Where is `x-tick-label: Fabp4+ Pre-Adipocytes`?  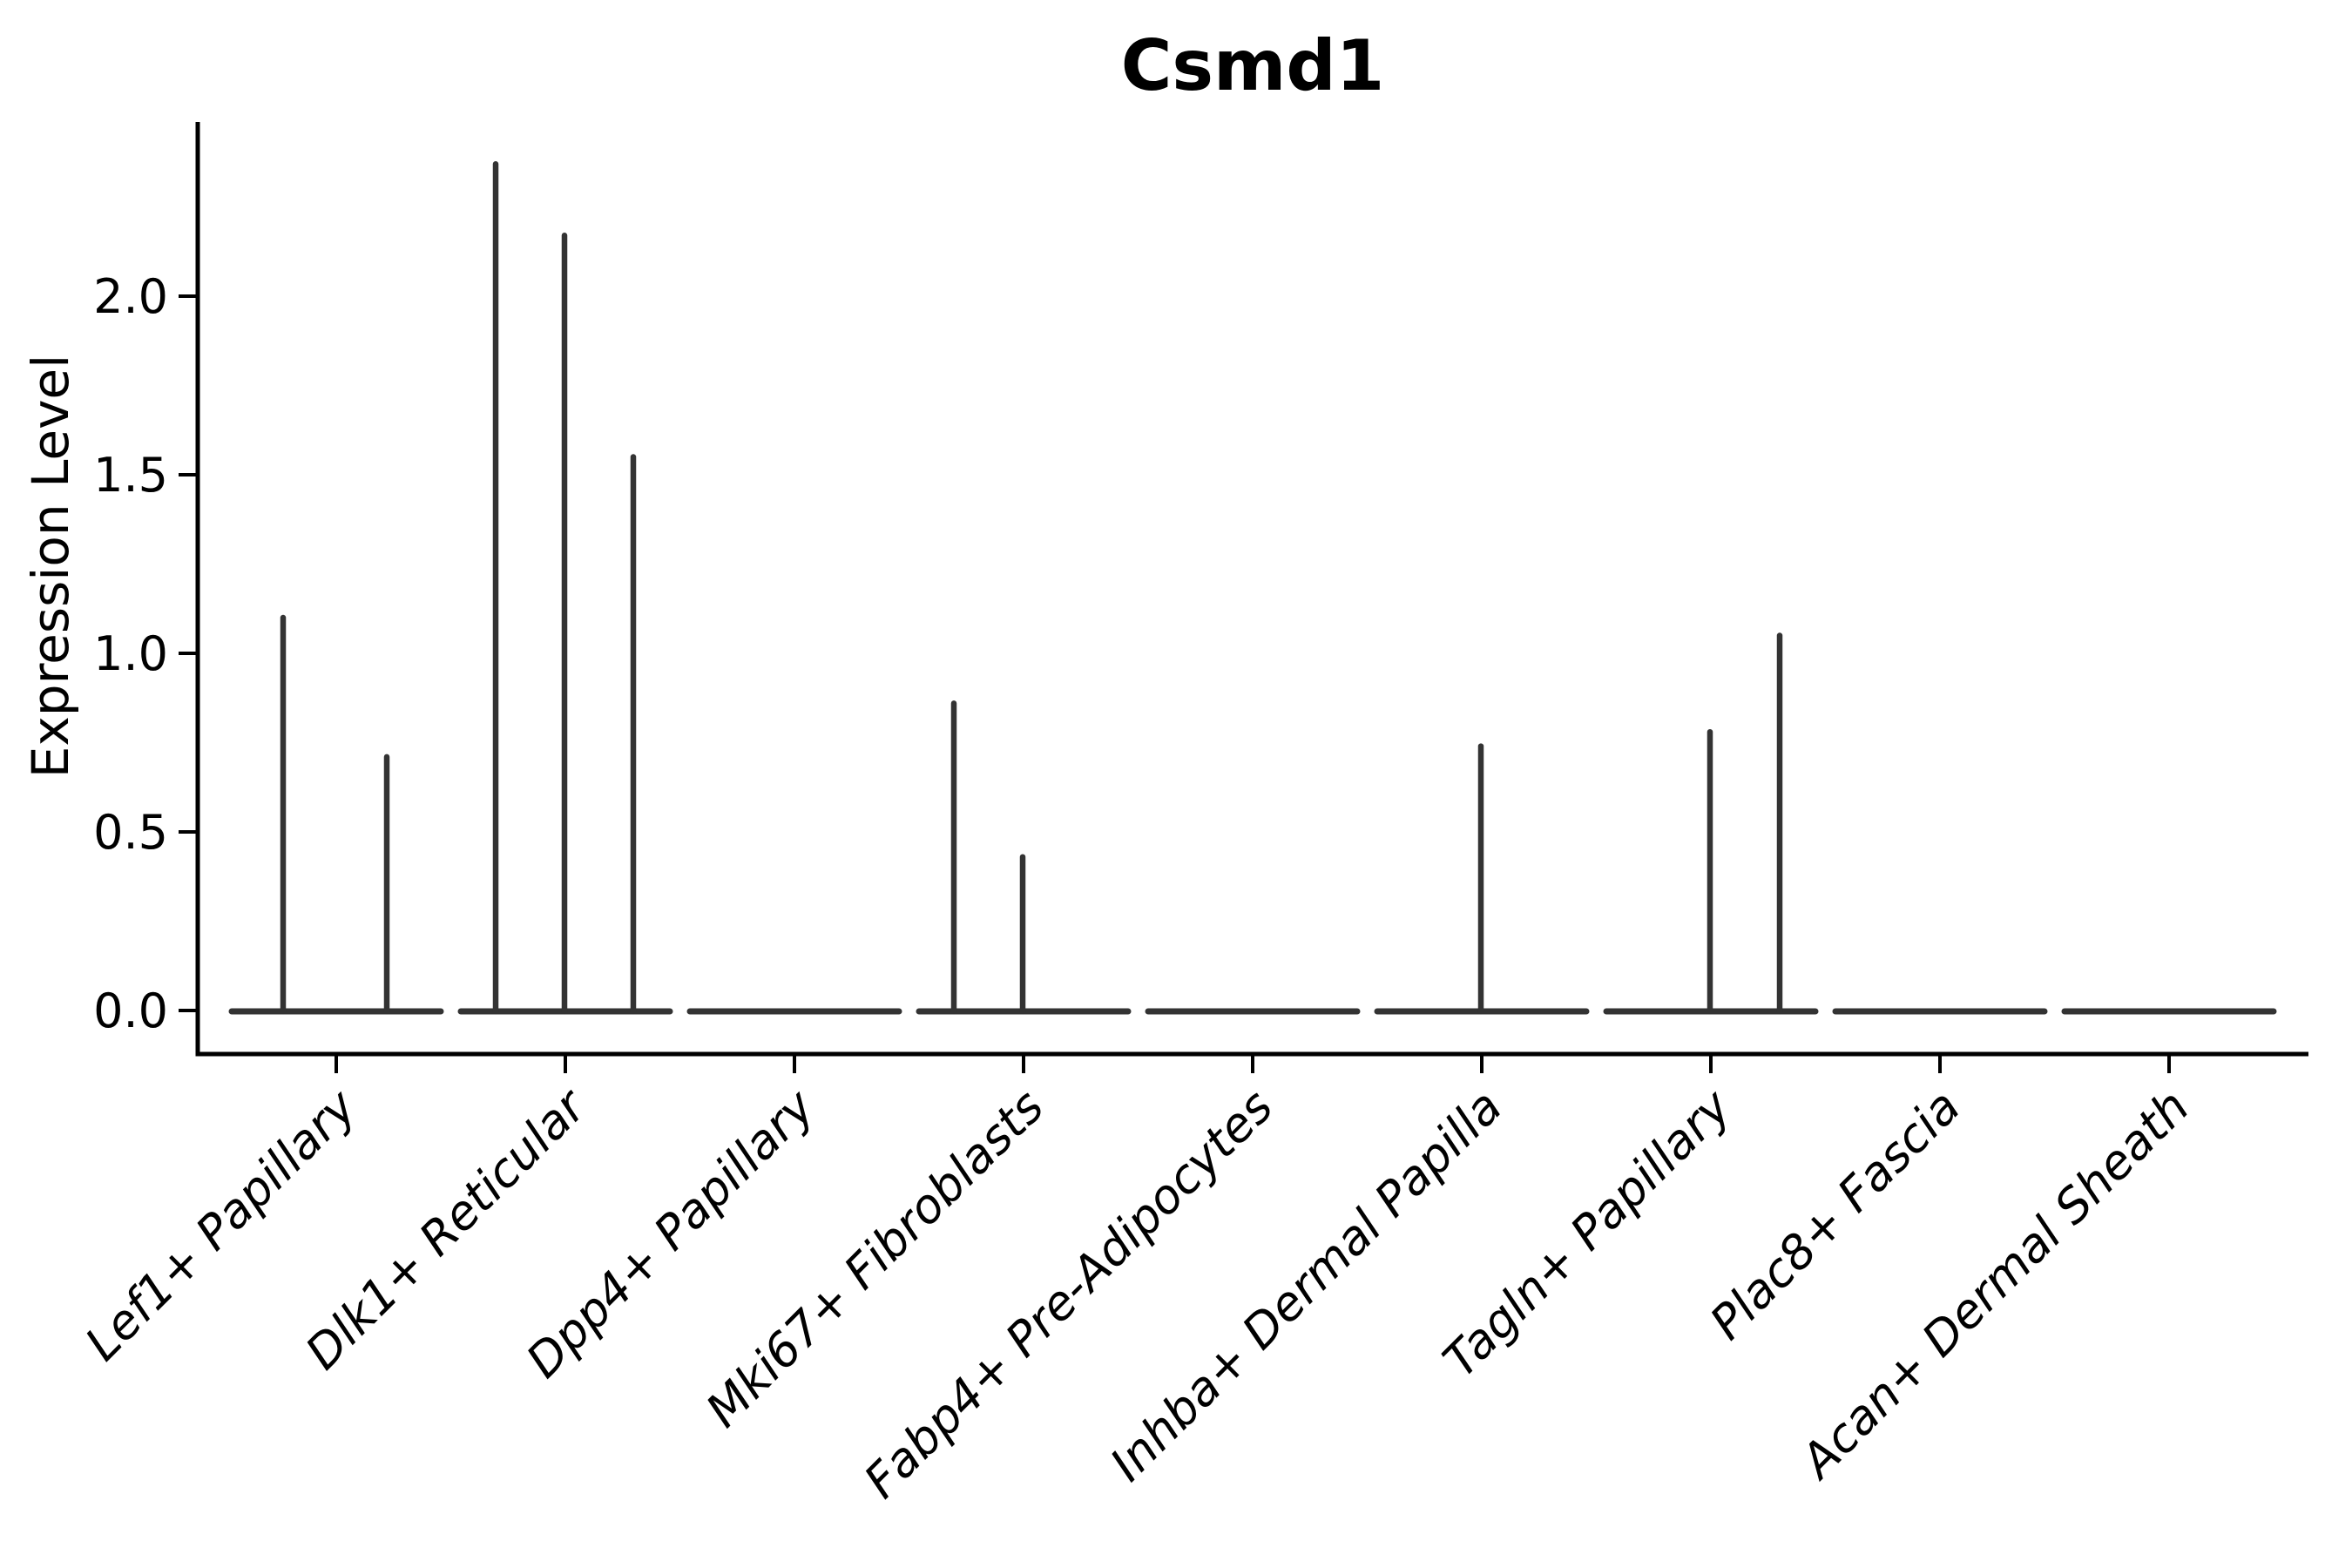
x-tick-label: Fabp4+ Pre-Adipocytes is located at coordinates (1068, 1294).